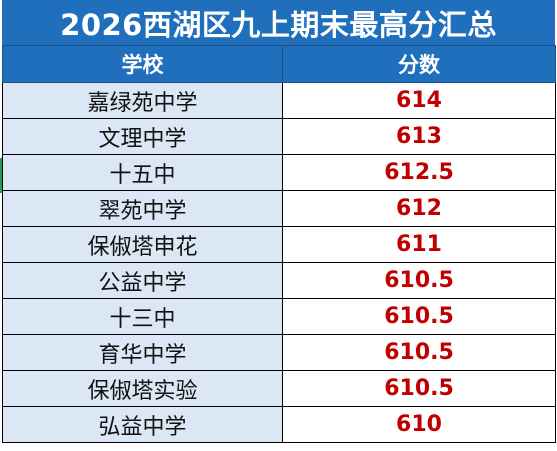 This screenshot has width=557, height=451. Describe the element at coordinates (142, 316) in the screenshot. I see `school-cell: 十三中` at that location.